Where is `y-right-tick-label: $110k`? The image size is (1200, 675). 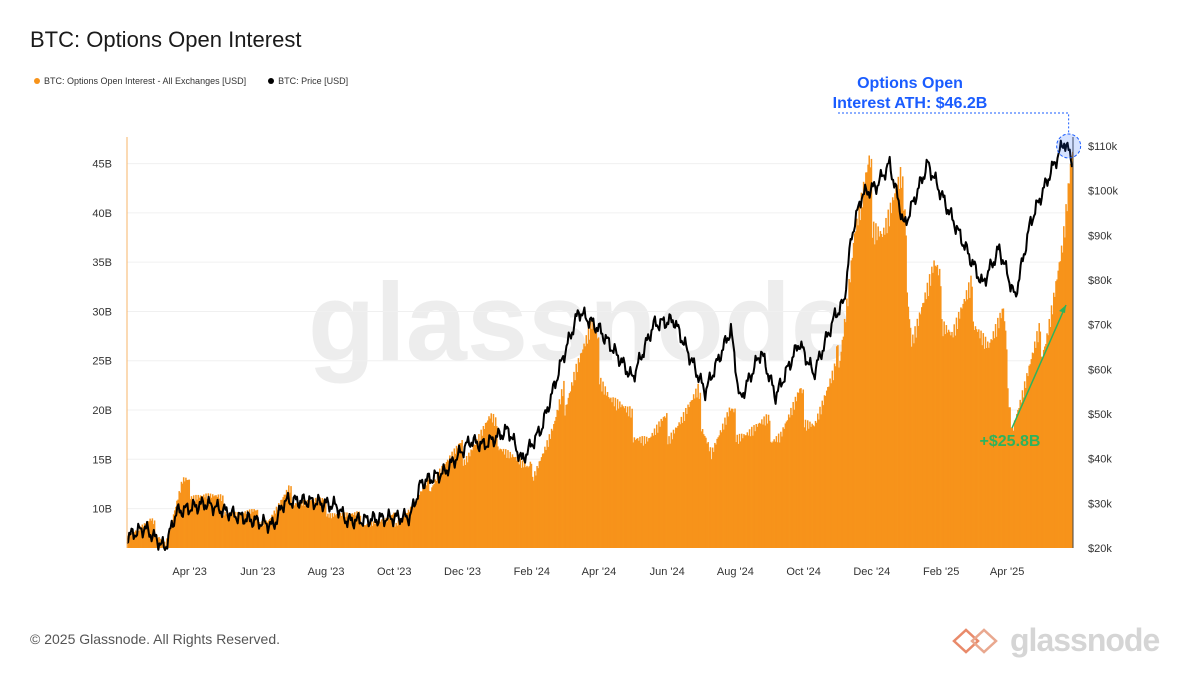
y-right-tick-label: $110k is located at coordinates (1103, 147).